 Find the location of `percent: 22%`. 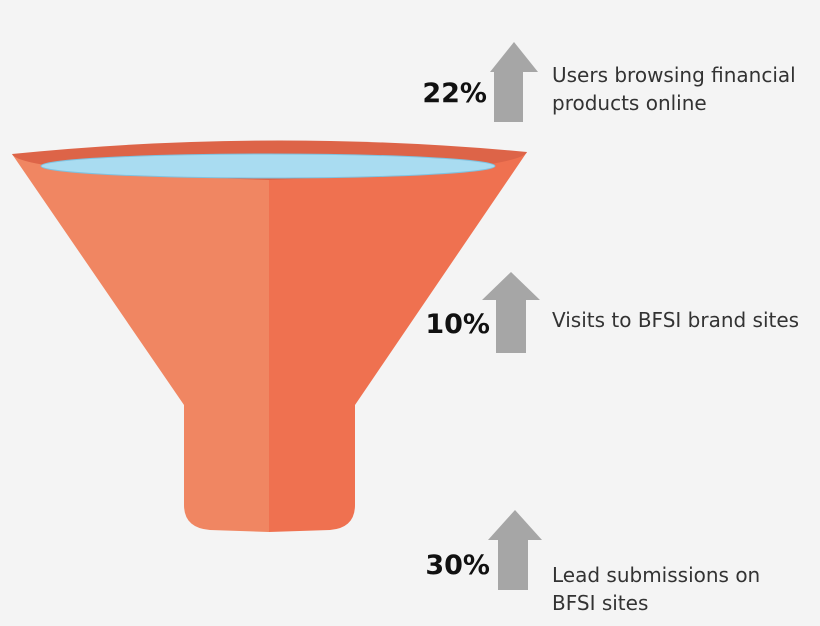

percent: 22% is located at coordinates (454, 93).